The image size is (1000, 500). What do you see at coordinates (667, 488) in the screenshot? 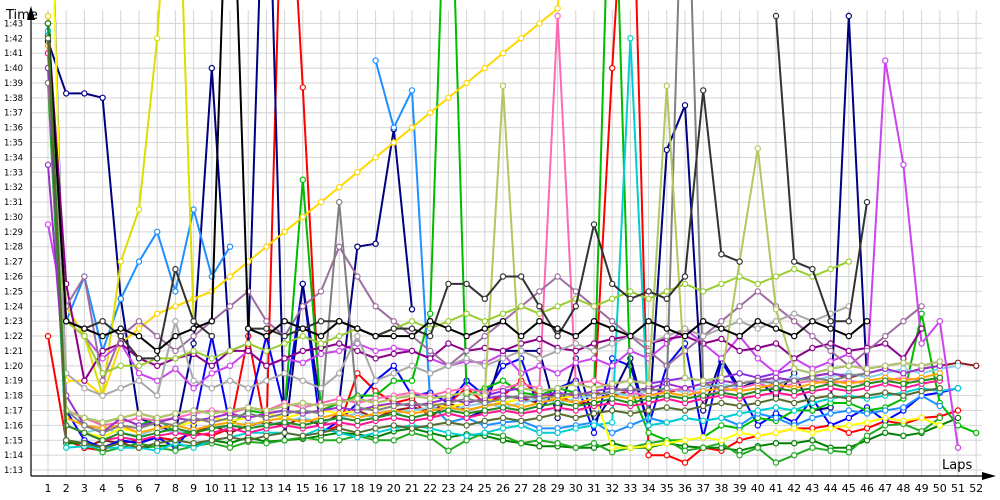
I see `x-tick-label: 35` at bounding box center [667, 488].